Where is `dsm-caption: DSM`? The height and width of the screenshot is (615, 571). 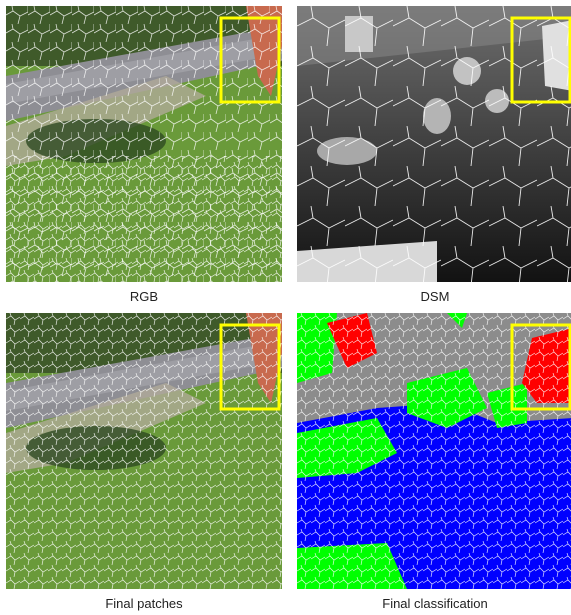 dsm-caption: DSM is located at coordinates (435, 296).